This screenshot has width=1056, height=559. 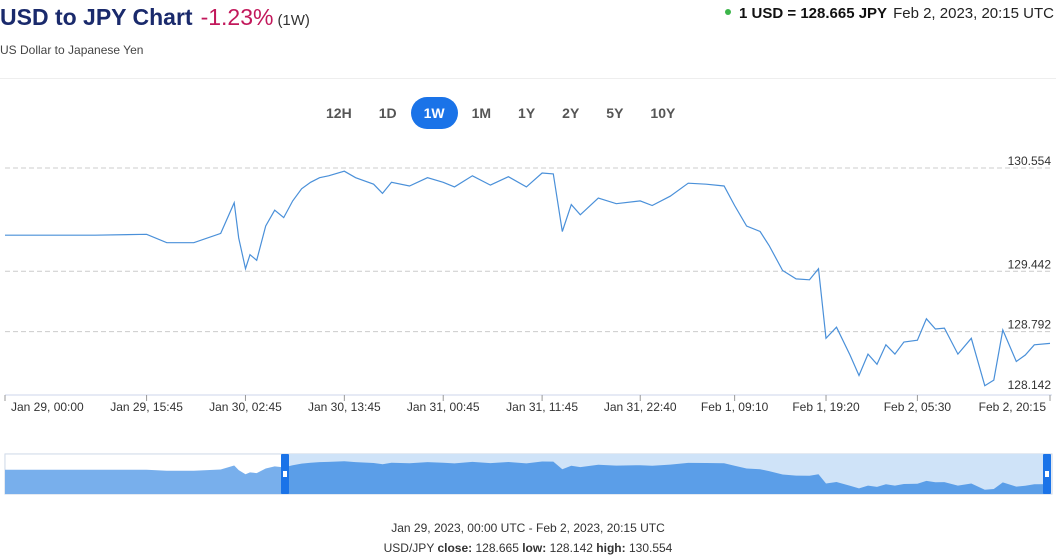 What do you see at coordinates (571, 113) in the screenshot?
I see `range-button-2y: 2Y` at bounding box center [571, 113].